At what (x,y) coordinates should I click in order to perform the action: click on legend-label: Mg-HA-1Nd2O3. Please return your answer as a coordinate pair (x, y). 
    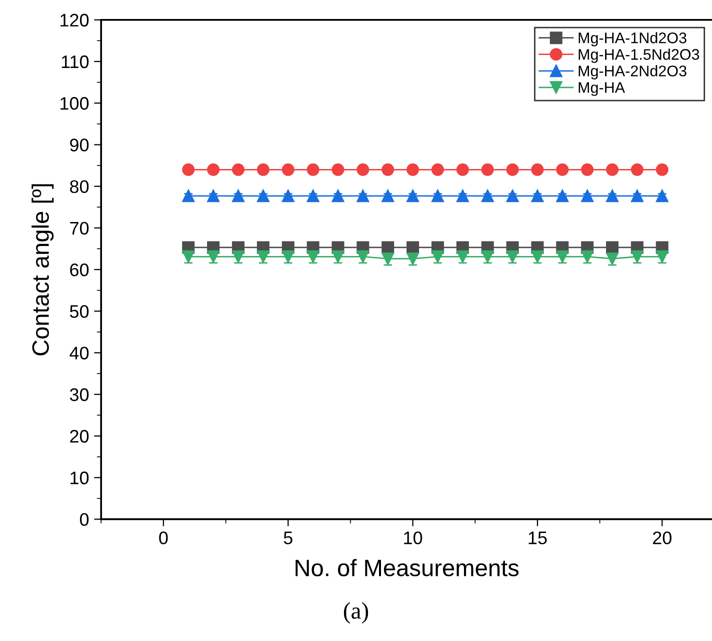
    Looking at the image, I should click on (632, 39).